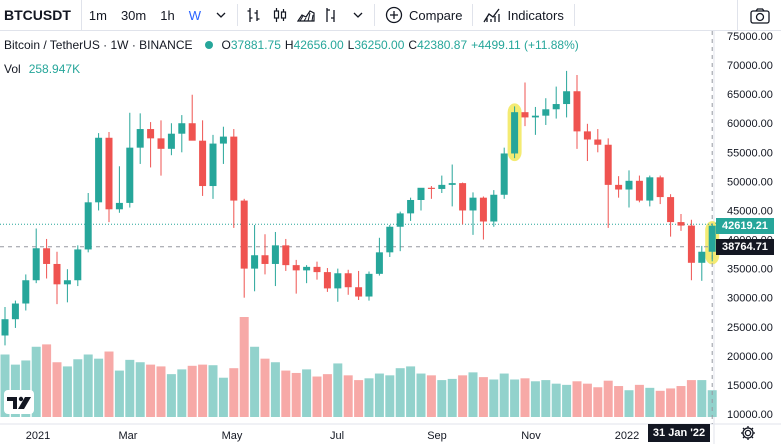  What do you see at coordinates (750, 386) in the screenshot?
I see `price-axis-tick: 15000.00` at bounding box center [750, 386].